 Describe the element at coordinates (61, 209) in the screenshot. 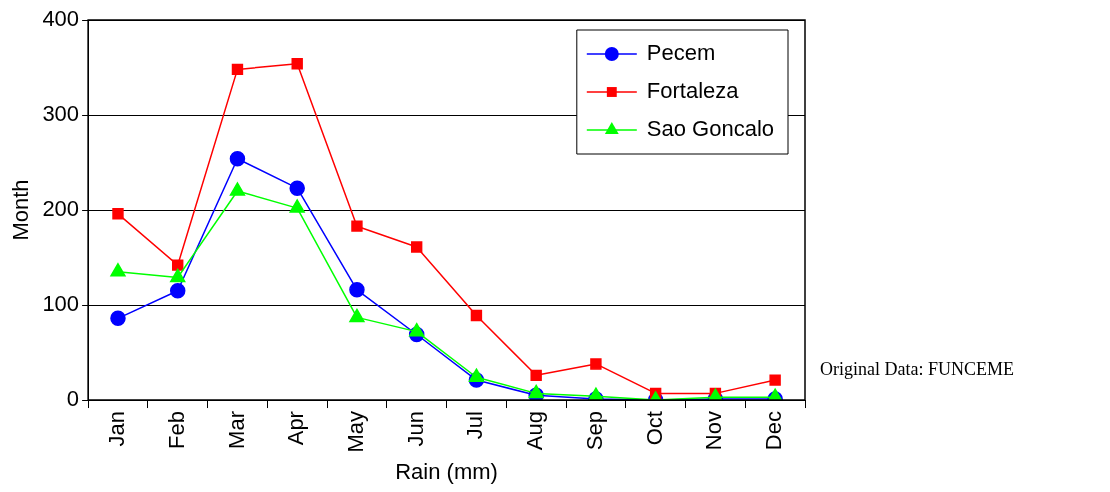

I see `y-tick-label: 200` at that location.